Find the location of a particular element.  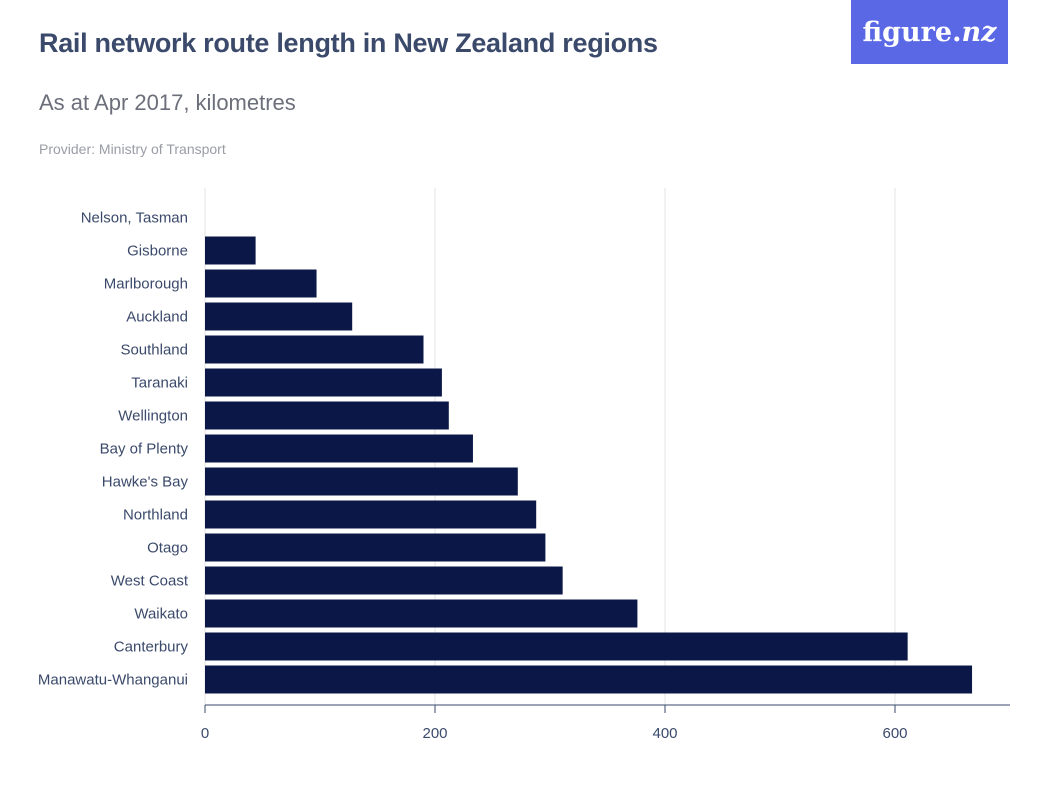

category-label: Nelson, Tasman is located at coordinates (134, 218).